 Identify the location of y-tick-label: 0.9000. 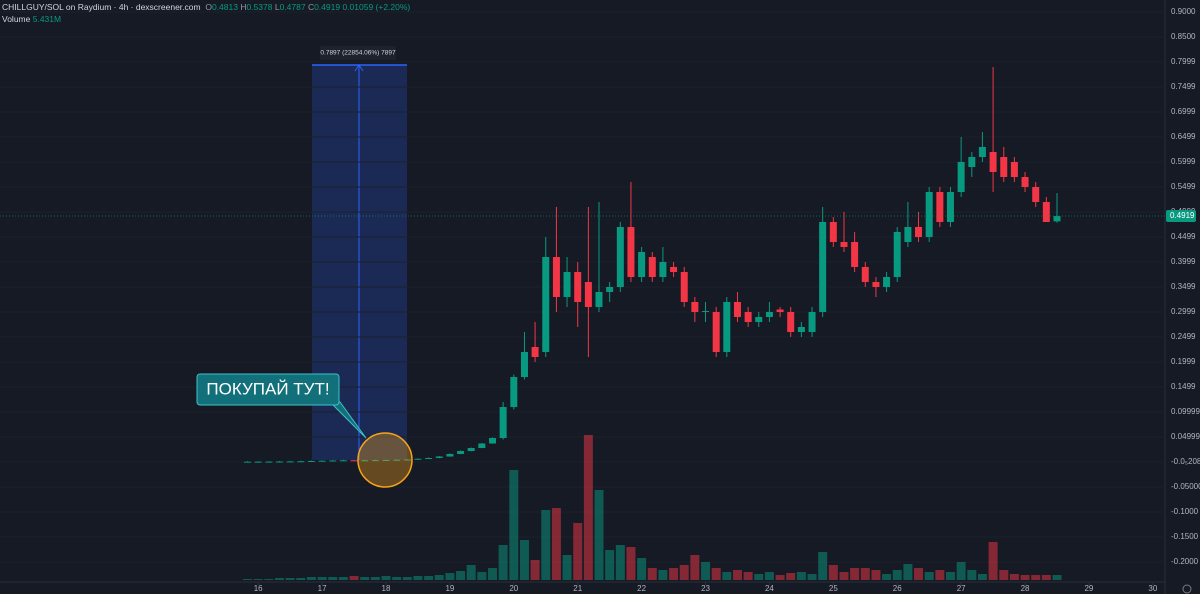
(1183, 11).